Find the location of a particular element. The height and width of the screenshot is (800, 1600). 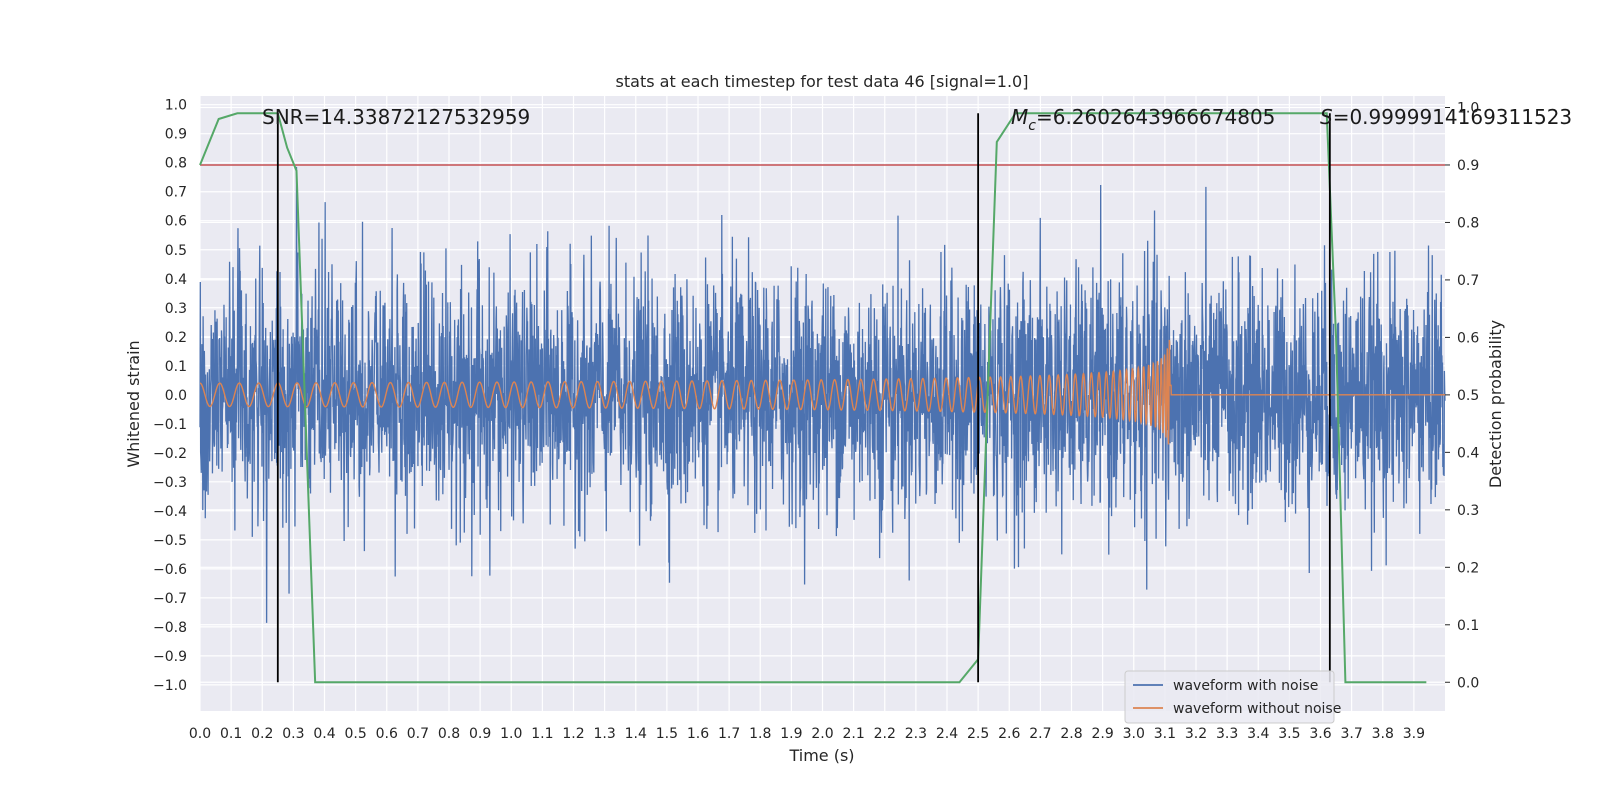

x-tick-label: 1.7 is located at coordinates (729, 734).